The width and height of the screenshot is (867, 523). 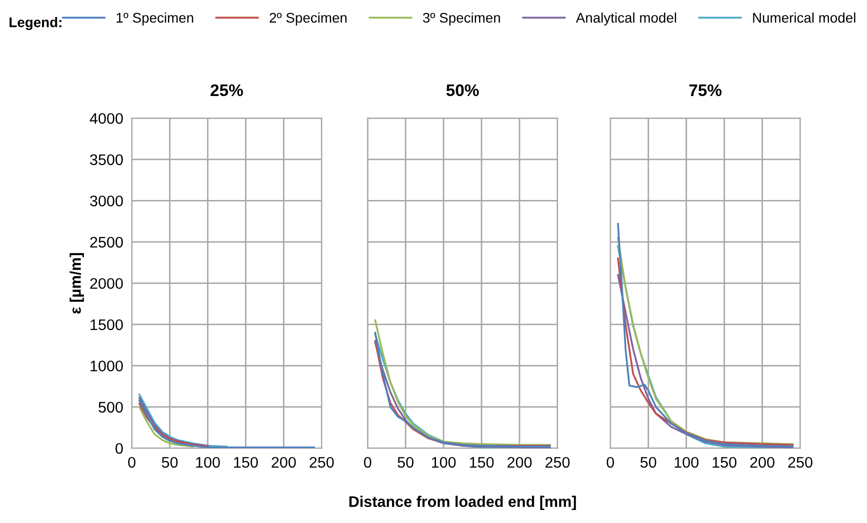 I want to click on legend-label: Numerical model, so click(x=804, y=17).